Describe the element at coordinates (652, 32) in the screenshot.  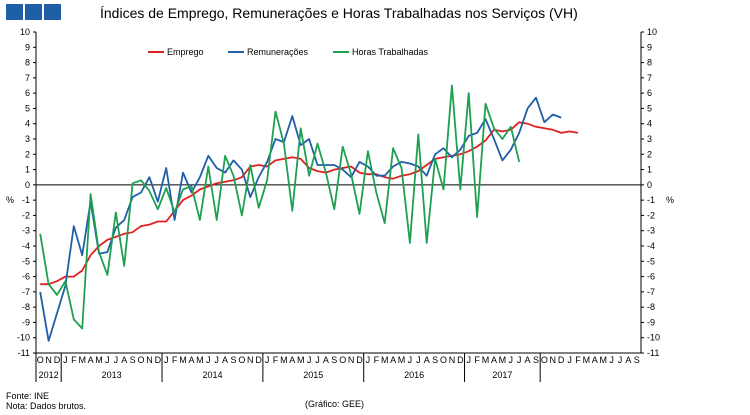
I see `y-tick-label-right: 10` at that location.